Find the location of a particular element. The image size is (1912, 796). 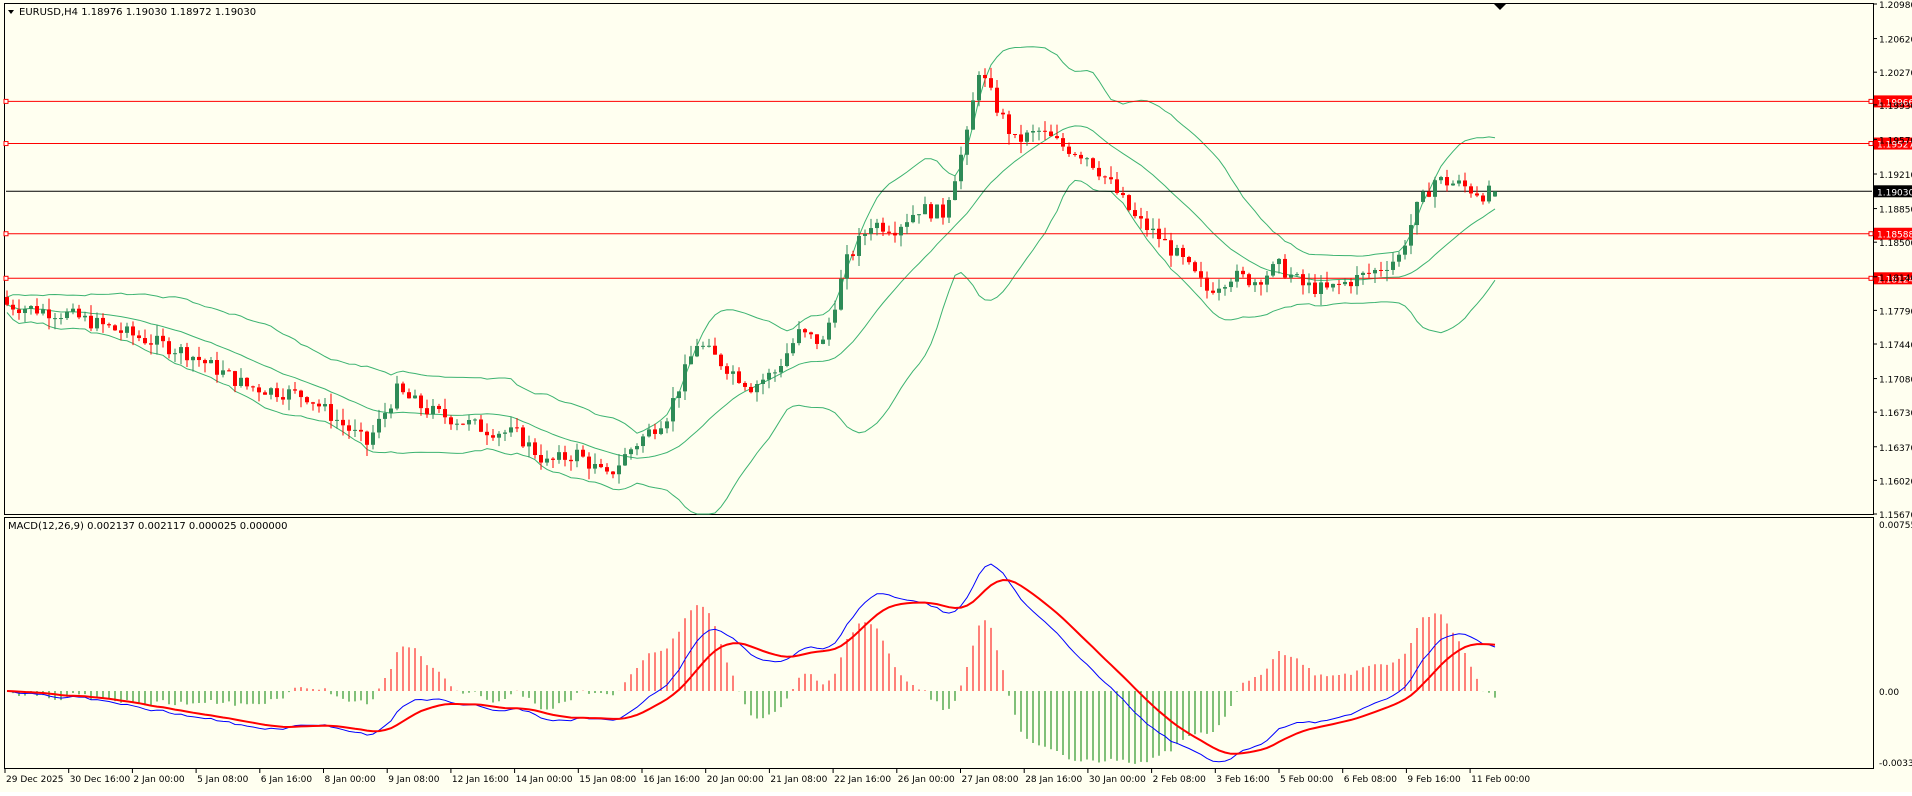

time-tick-label: 27 Jan 08:00 is located at coordinates (990, 780).